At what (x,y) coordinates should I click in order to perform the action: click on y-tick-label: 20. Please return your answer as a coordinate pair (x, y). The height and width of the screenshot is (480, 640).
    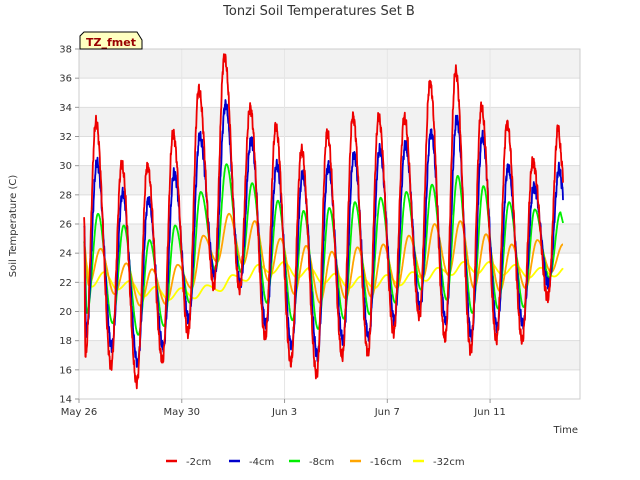
    Looking at the image, I should click on (65, 312).